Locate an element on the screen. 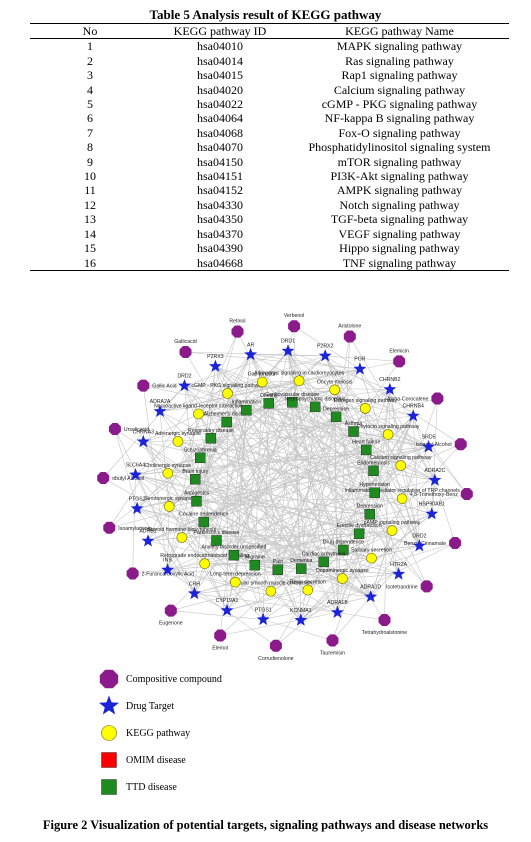 Image resolution: width=531 pixels, height=842 pixels. target-label: CHRNB2 is located at coordinates (389, 380).